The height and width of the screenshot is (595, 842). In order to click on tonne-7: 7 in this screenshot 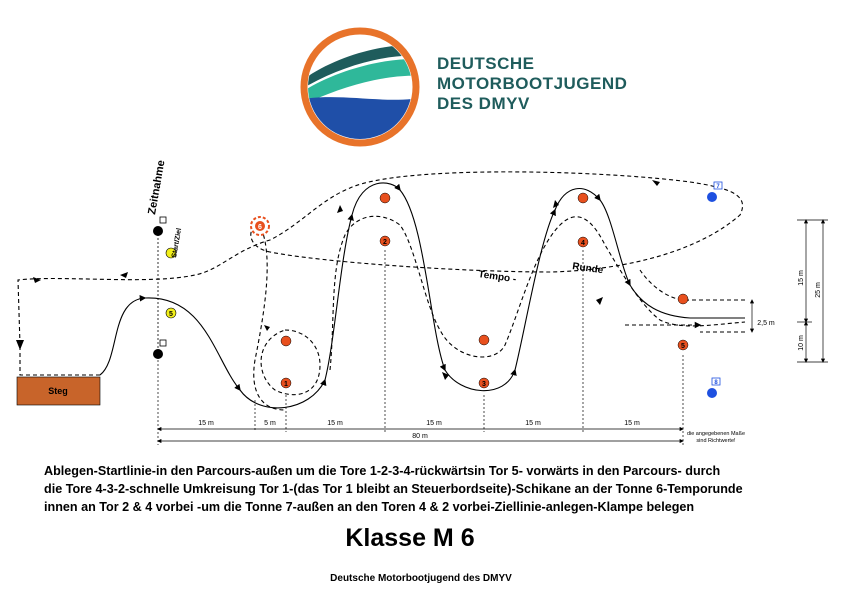, I will do `click(715, 191)`.